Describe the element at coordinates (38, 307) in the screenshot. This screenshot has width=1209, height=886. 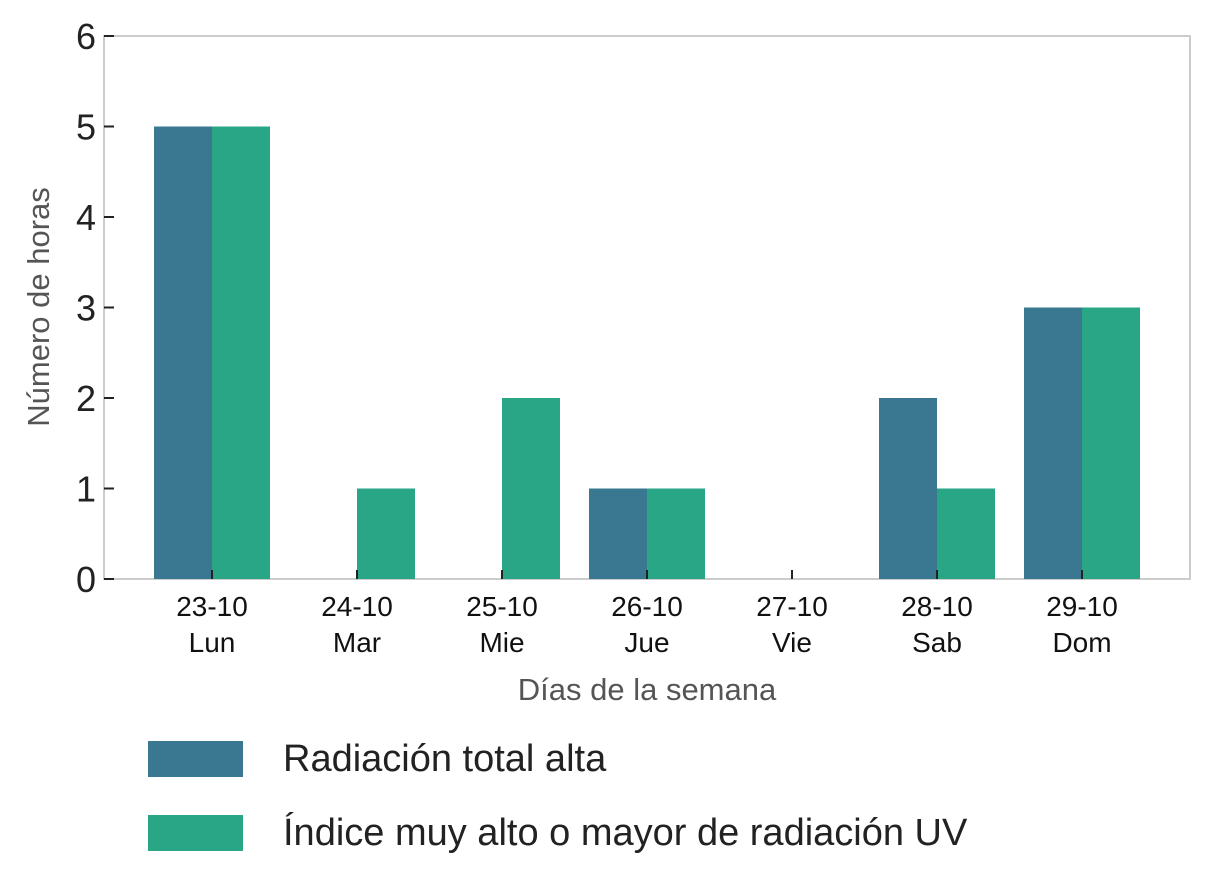
I see `y-axis-title: Número de horas` at that location.